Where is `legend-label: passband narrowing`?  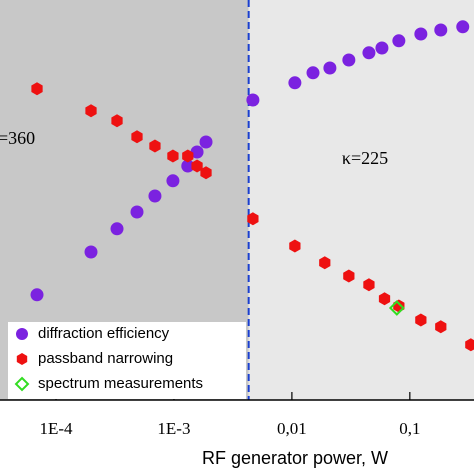 legend-label: passband narrowing is located at coordinates (105, 358).